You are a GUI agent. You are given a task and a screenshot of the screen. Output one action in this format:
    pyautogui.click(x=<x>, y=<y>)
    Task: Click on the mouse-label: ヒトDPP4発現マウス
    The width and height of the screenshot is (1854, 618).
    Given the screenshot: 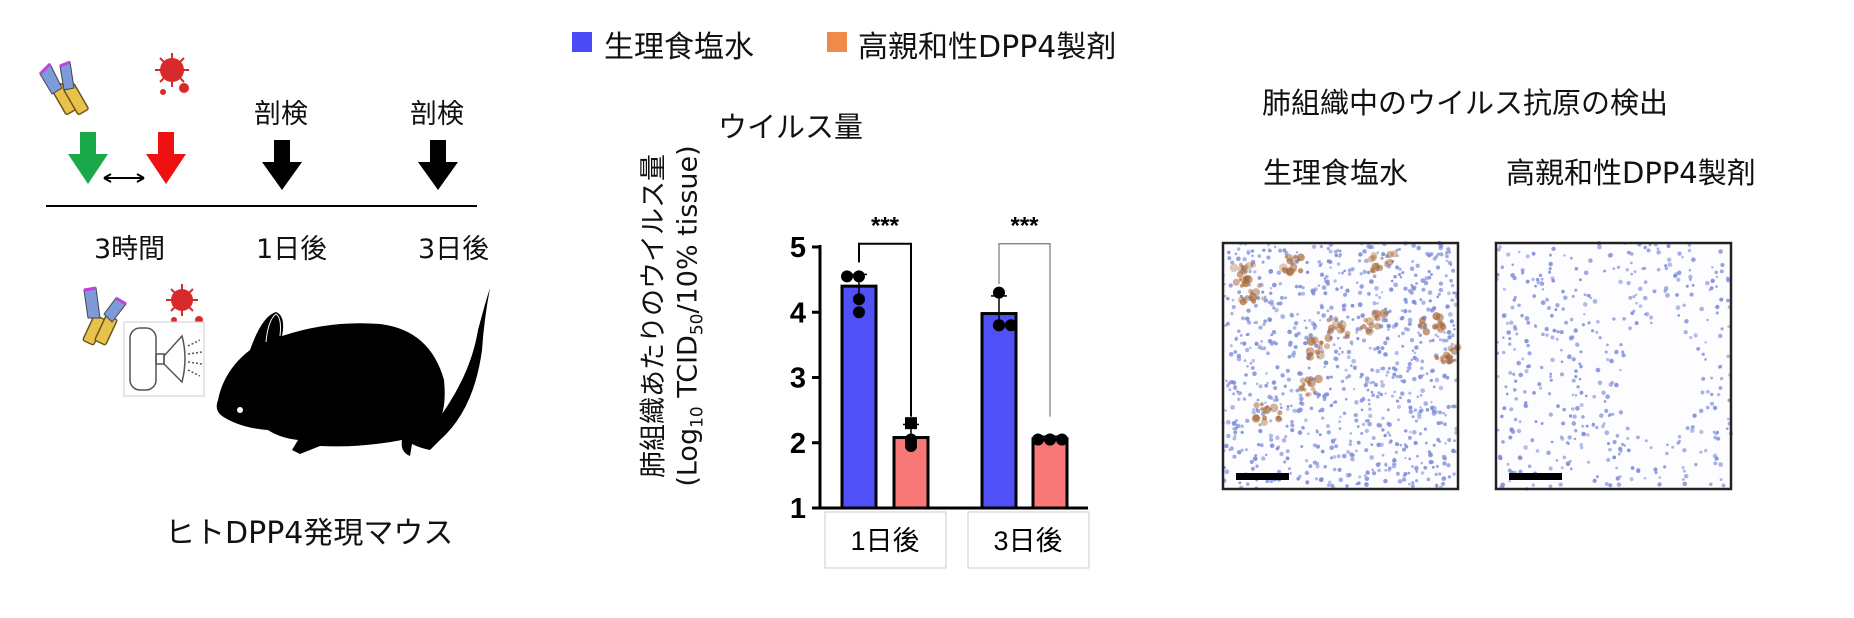 What is the action you would take?
    pyautogui.click(x=309, y=533)
    